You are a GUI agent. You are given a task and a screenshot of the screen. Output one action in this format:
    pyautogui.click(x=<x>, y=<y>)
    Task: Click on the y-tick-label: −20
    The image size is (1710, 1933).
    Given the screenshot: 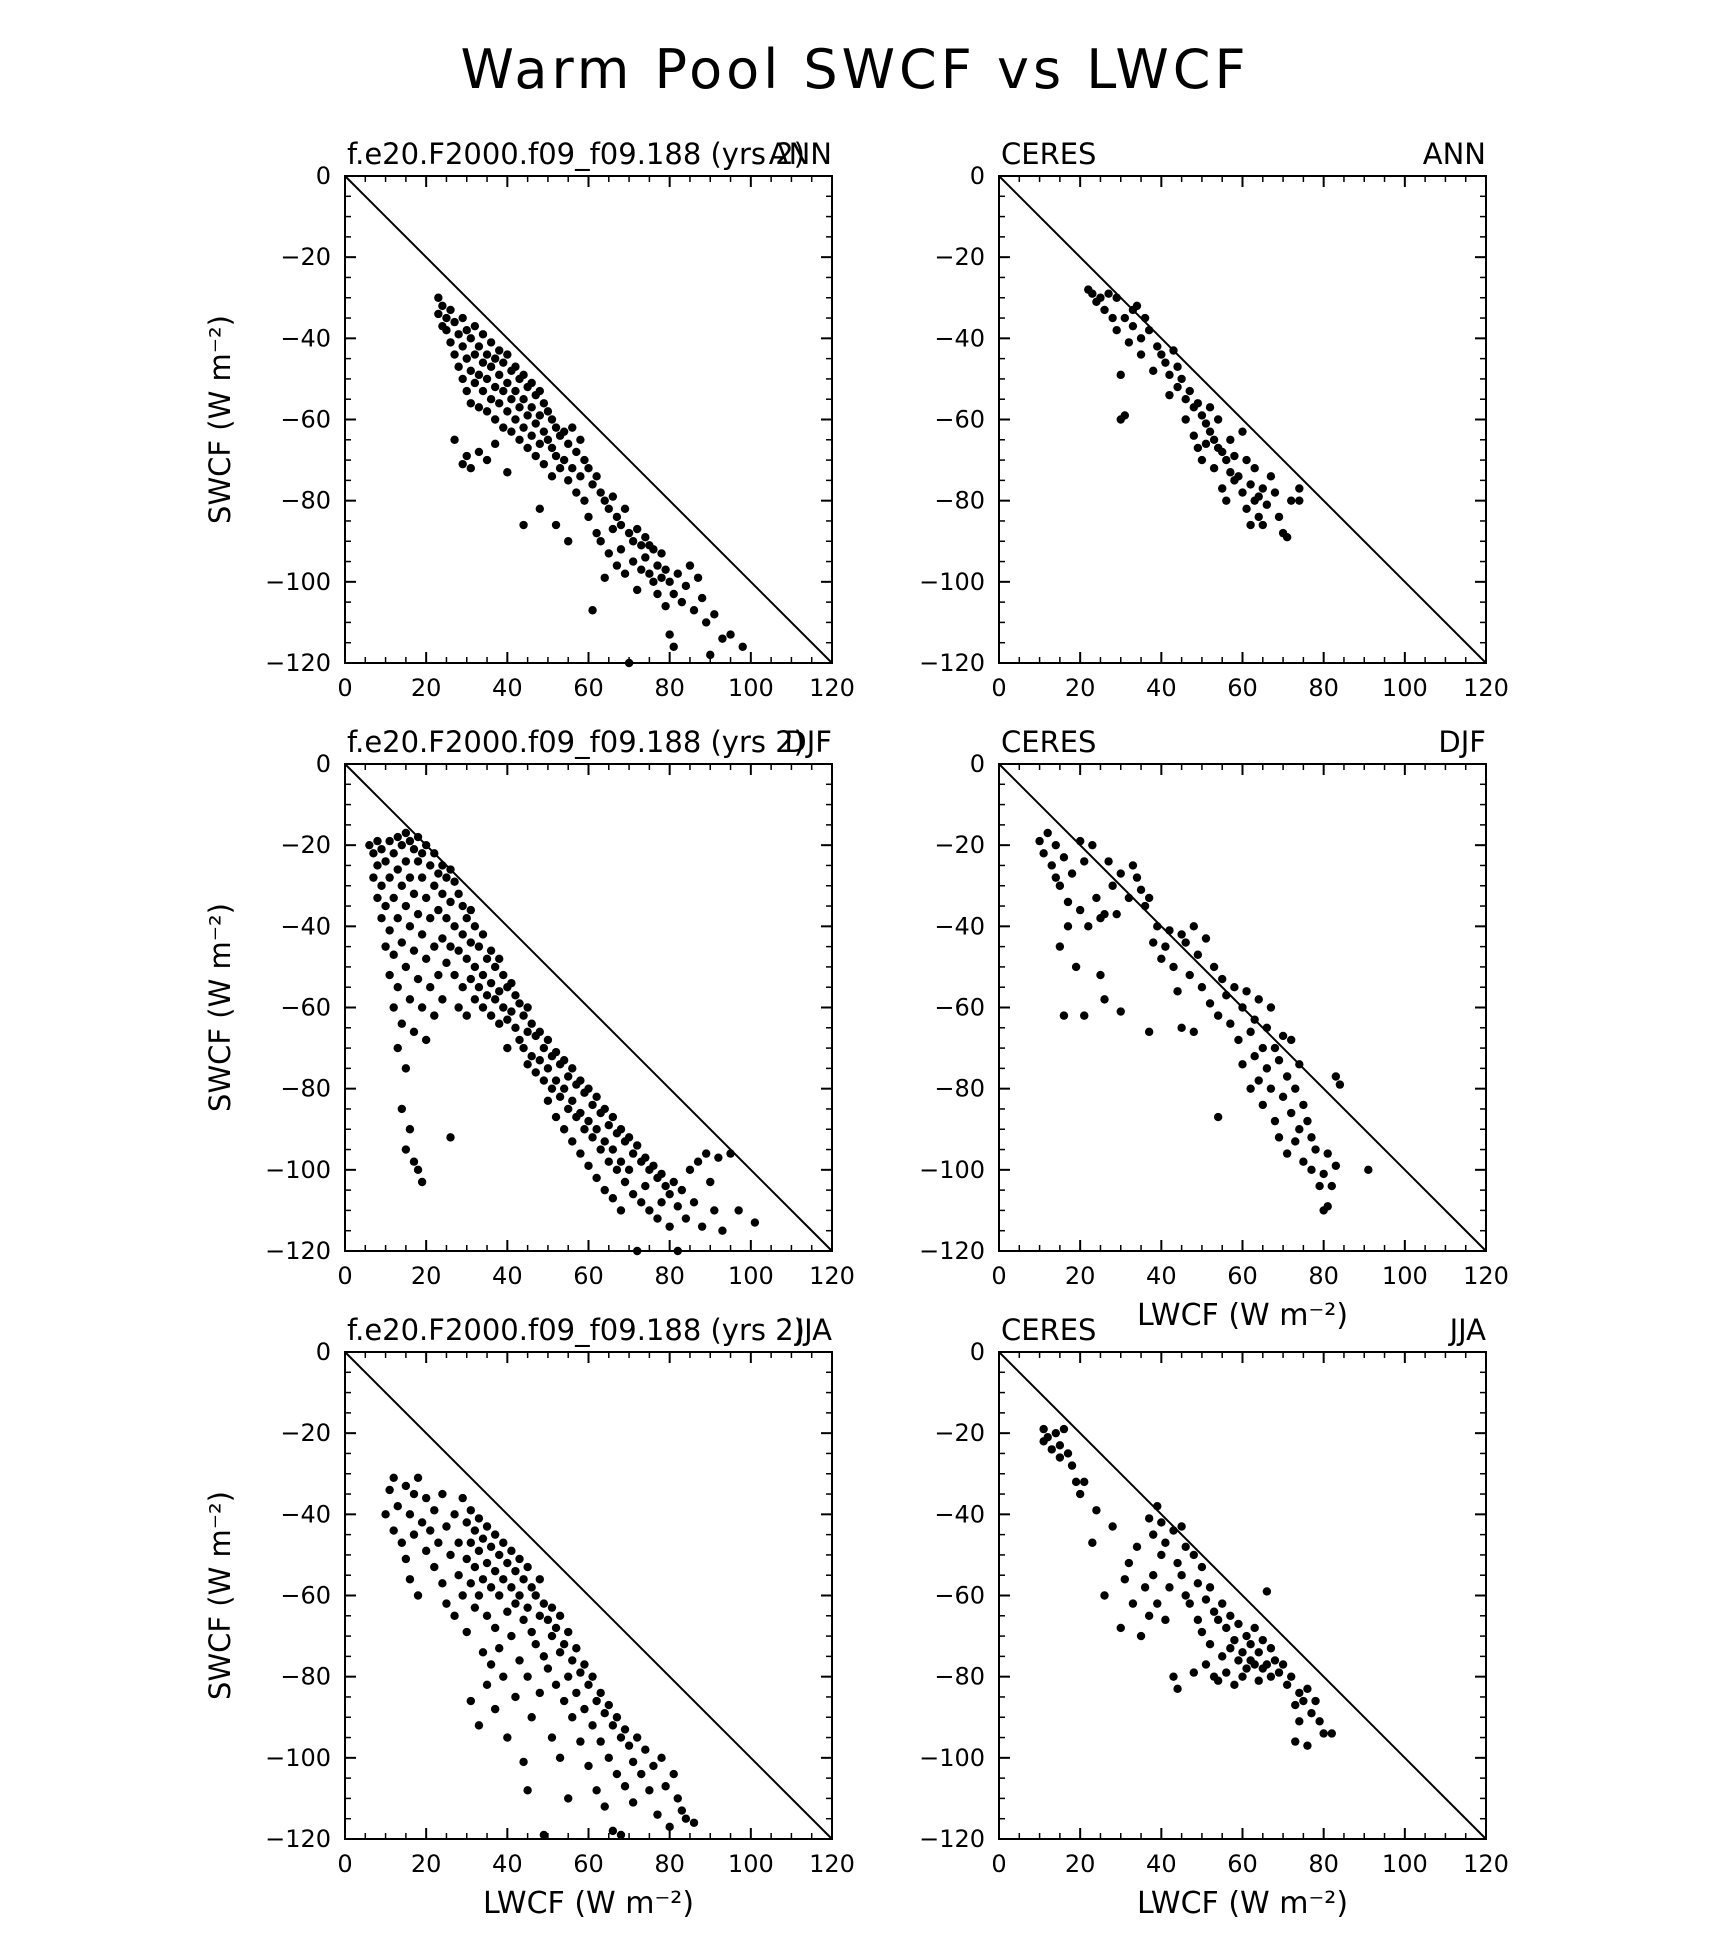 What is the action you would take?
    pyautogui.click(x=959, y=257)
    